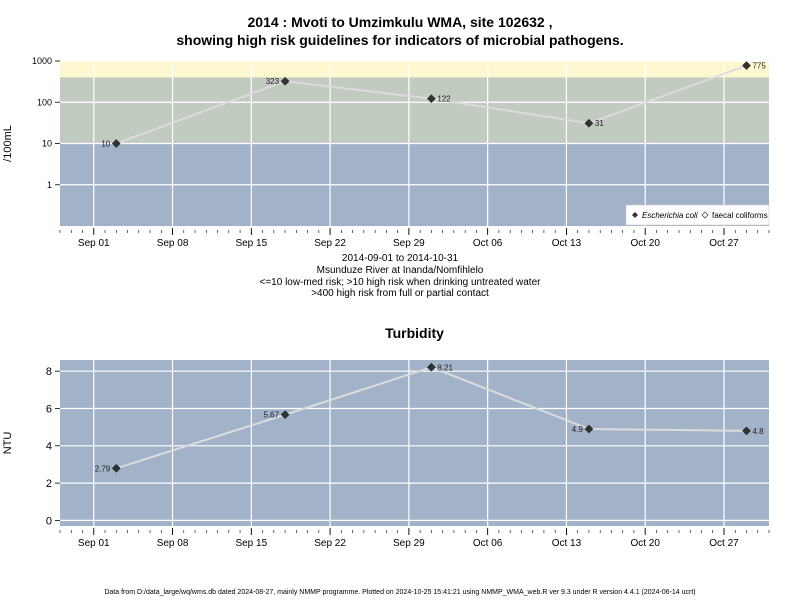 This screenshot has height=600, width=800. I want to click on data-label: 31, so click(599, 123).